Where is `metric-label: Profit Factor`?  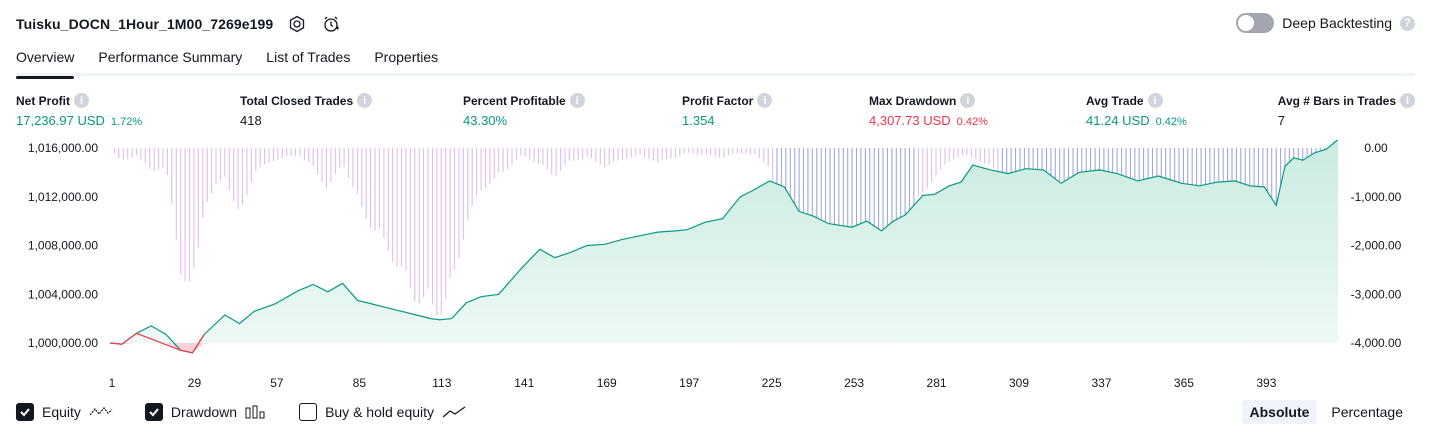
metric-label: Profit Factor is located at coordinates (718, 100).